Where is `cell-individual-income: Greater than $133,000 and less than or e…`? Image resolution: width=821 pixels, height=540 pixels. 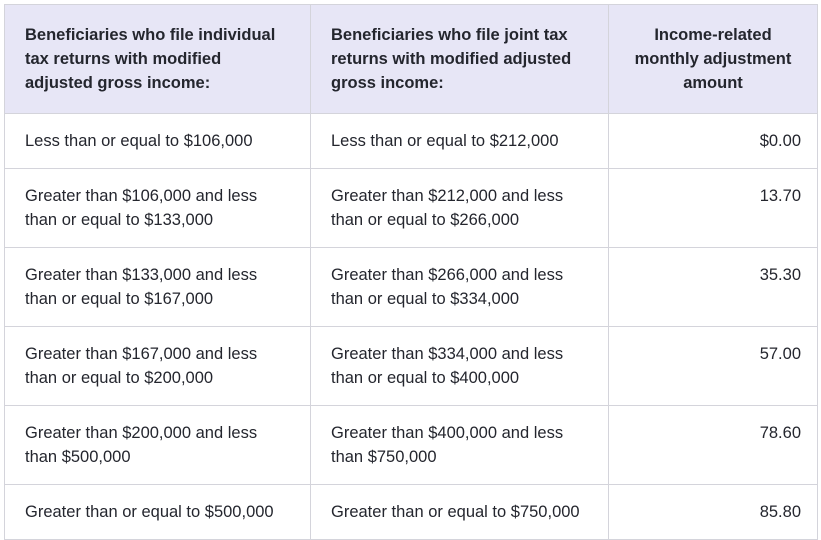
cell-individual-income: Greater than $133,000 and less than or e… is located at coordinates (157, 287).